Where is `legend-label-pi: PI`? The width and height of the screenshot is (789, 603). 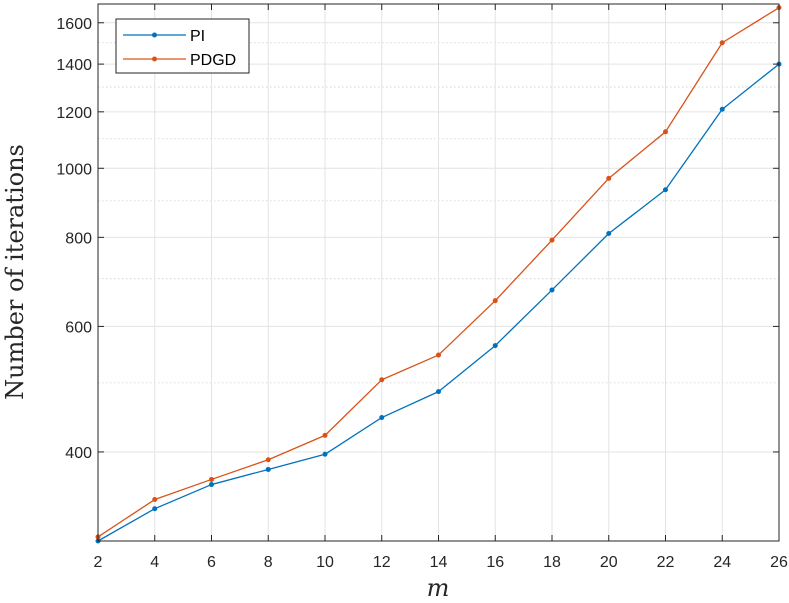 legend-label-pi: PI is located at coordinates (197, 36).